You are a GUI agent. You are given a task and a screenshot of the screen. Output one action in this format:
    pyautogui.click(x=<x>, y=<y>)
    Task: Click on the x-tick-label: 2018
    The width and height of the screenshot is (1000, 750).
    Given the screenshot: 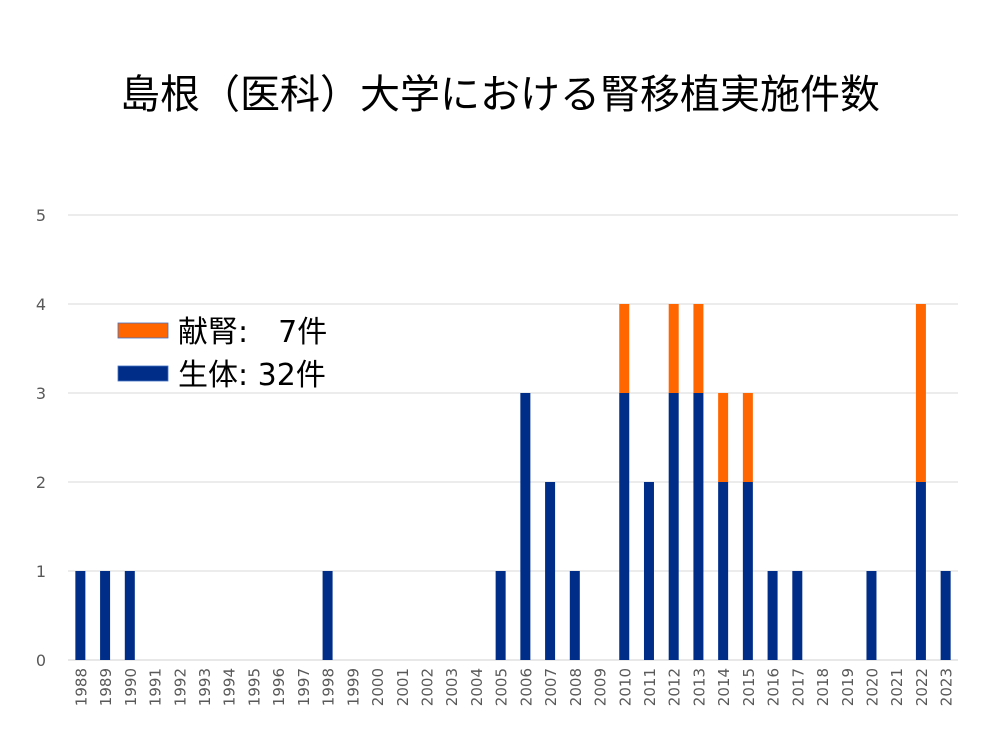 What is the action you would take?
    pyautogui.click(x=823, y=687)
    